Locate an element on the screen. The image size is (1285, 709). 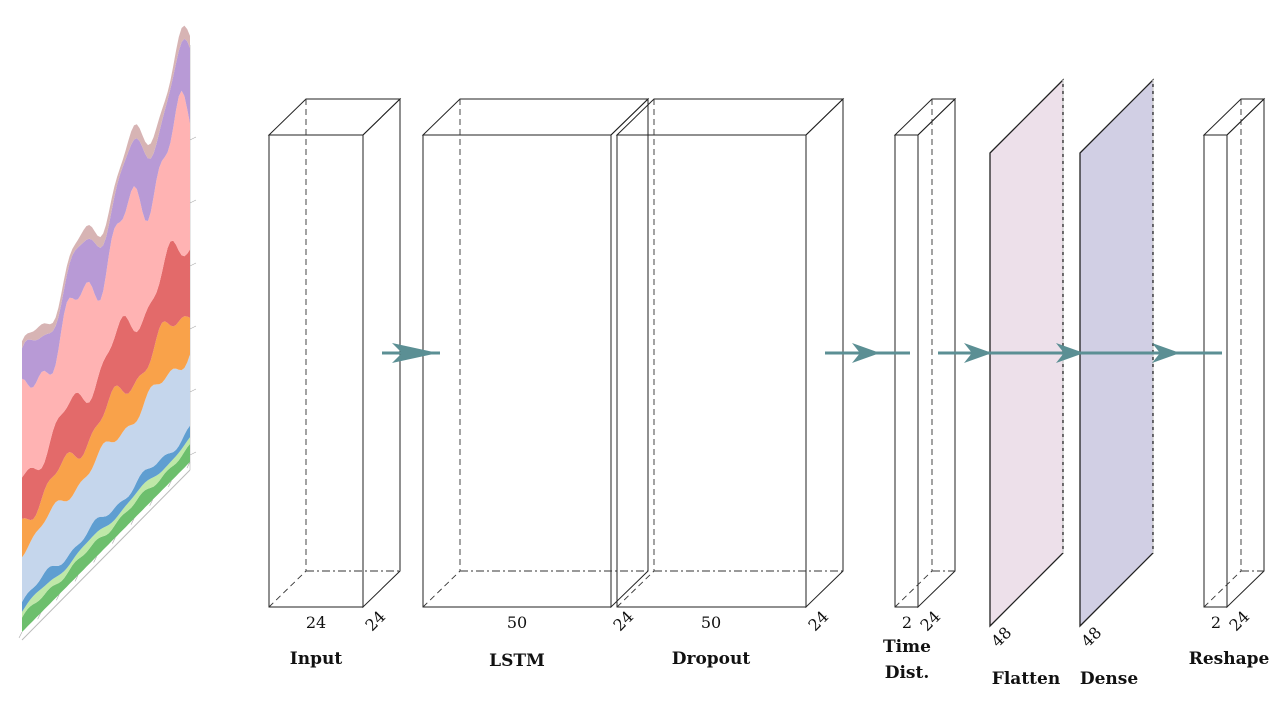
reshape-layer-block is located at coordinates (1234, 353).